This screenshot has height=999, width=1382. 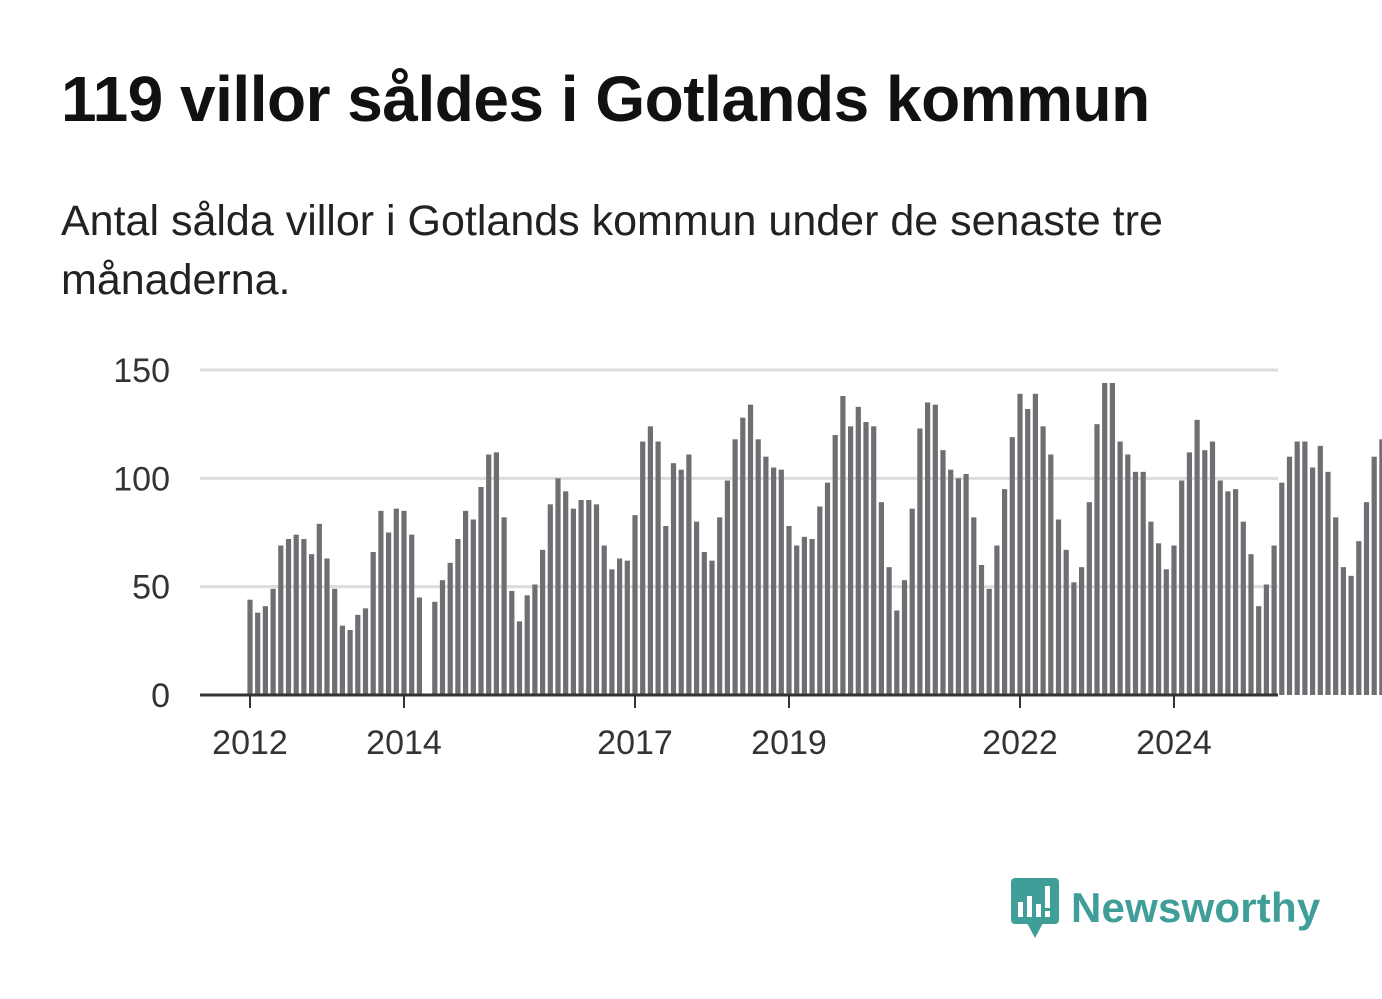 What do you see at coordinates (712, 743) in the screenshot?
I see `x-axis-labels: 2012 2014 2017 2019 2022 2024` at bounding box center [712, 743].